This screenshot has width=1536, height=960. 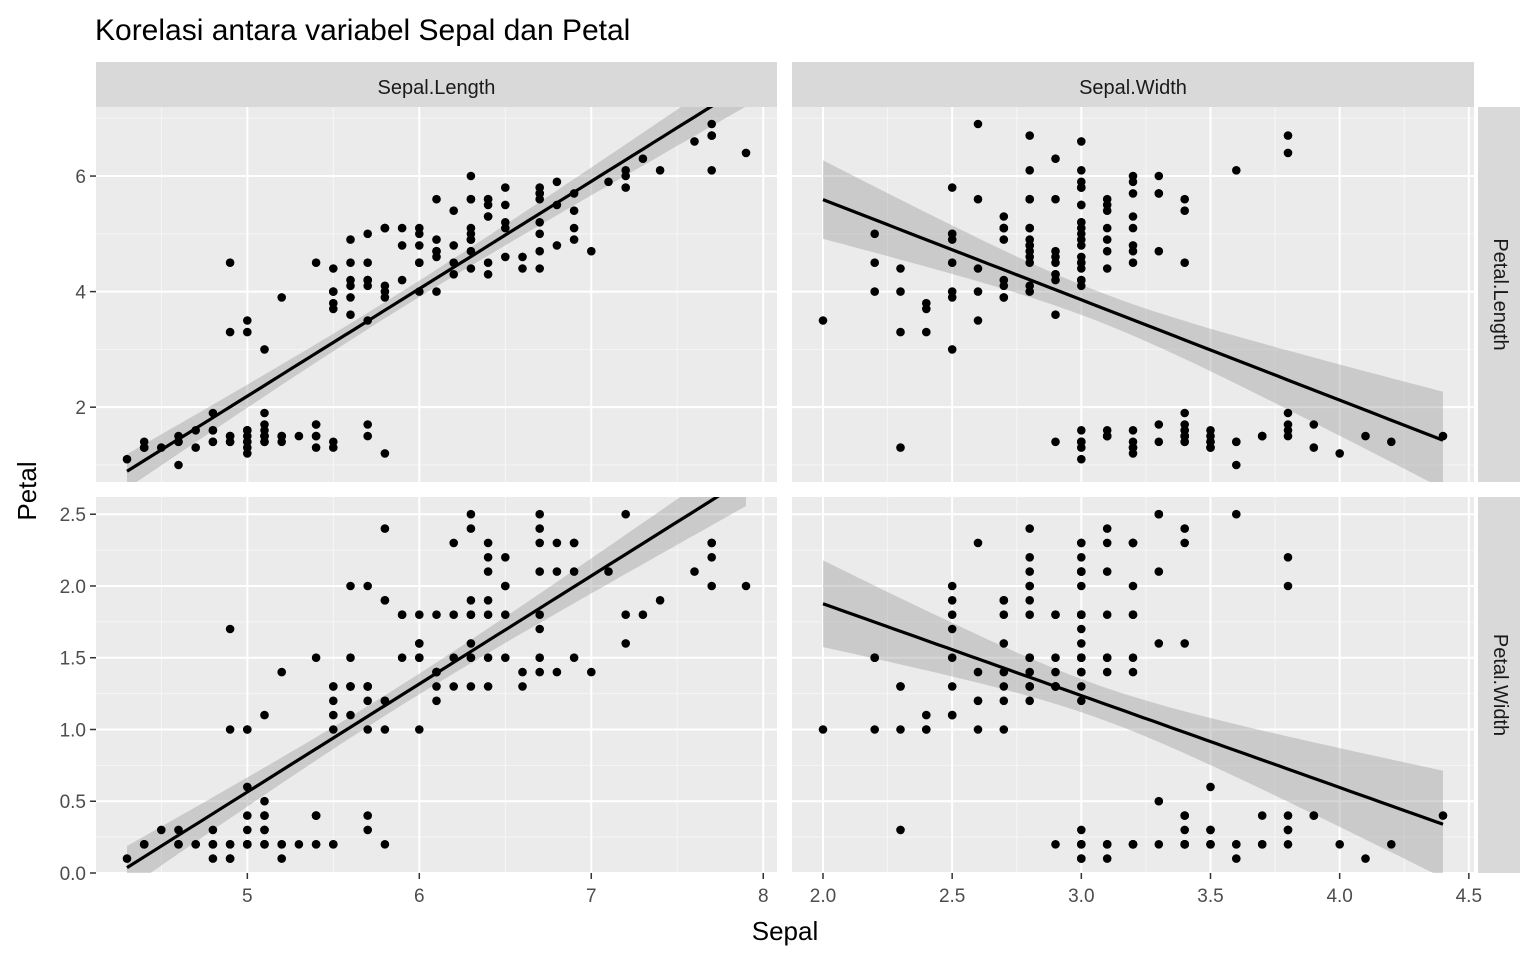 I want to click on y-axis-title: Petal, so click(x=27, y=490).